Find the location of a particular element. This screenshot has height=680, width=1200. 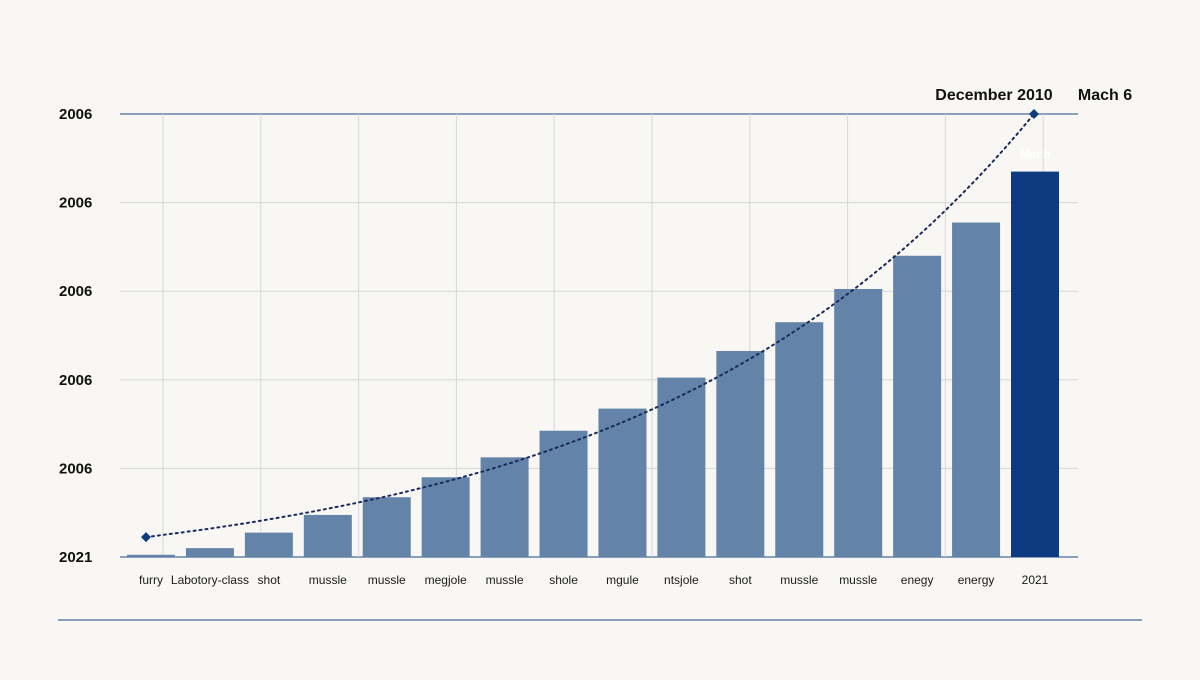

annotation-mach-6: Mach 6 is located at coordinates (1105, 95).